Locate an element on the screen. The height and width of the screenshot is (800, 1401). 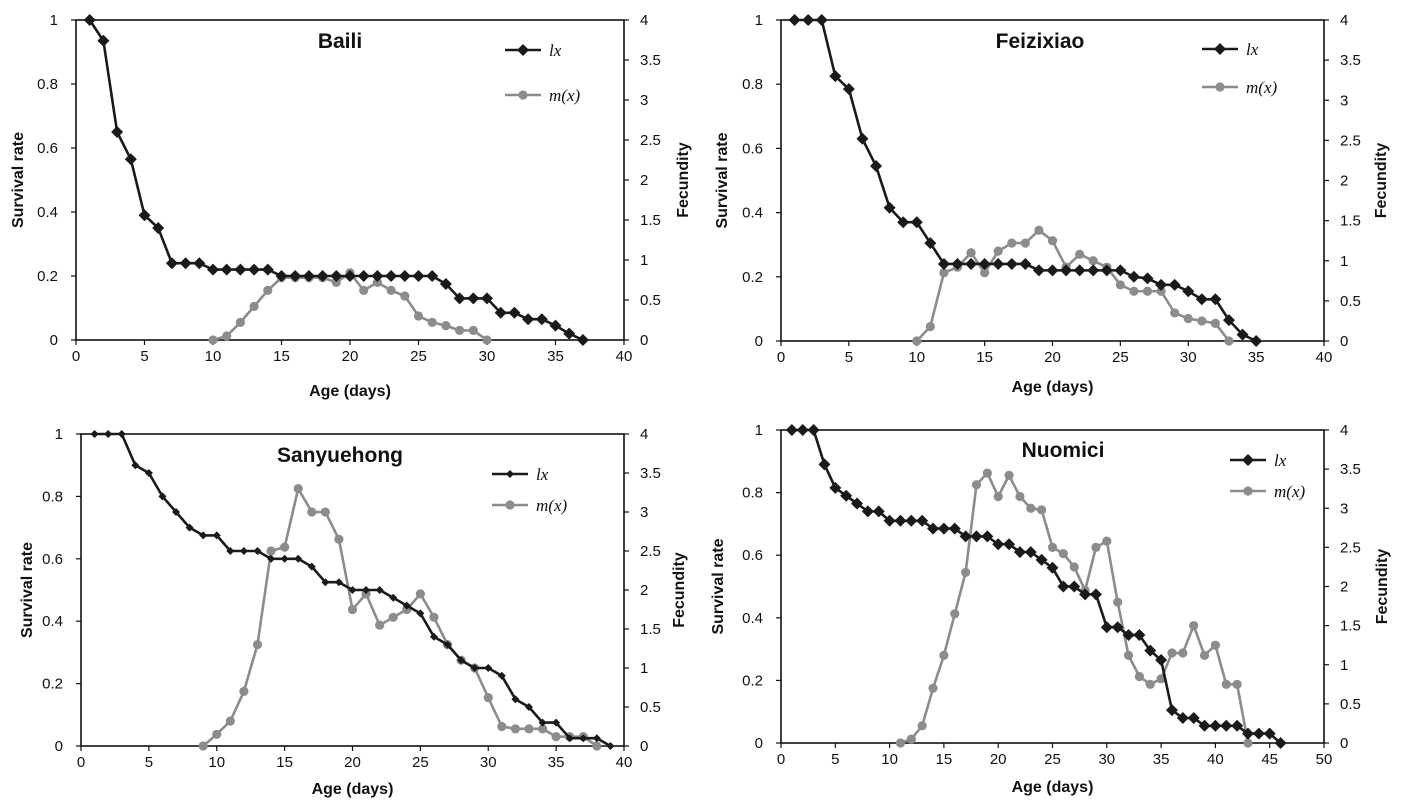
x-tick-label: 15 is located at coordinates (984, 357).